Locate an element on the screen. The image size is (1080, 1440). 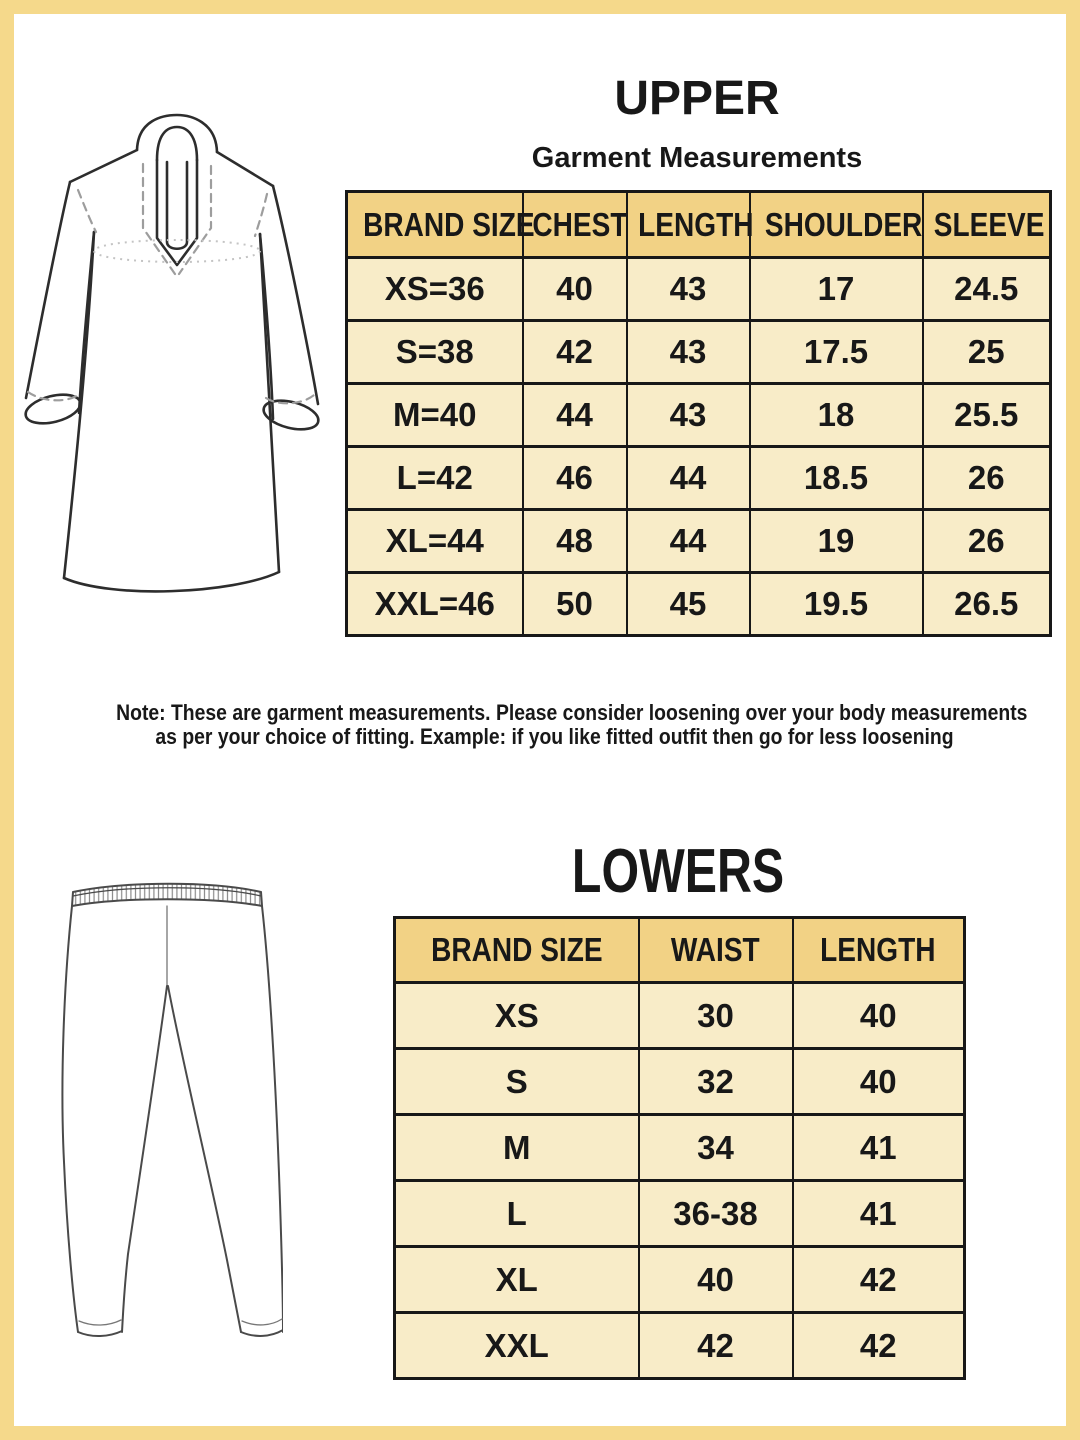
table-cell: 17.5 is located at coordinates (836, 352).